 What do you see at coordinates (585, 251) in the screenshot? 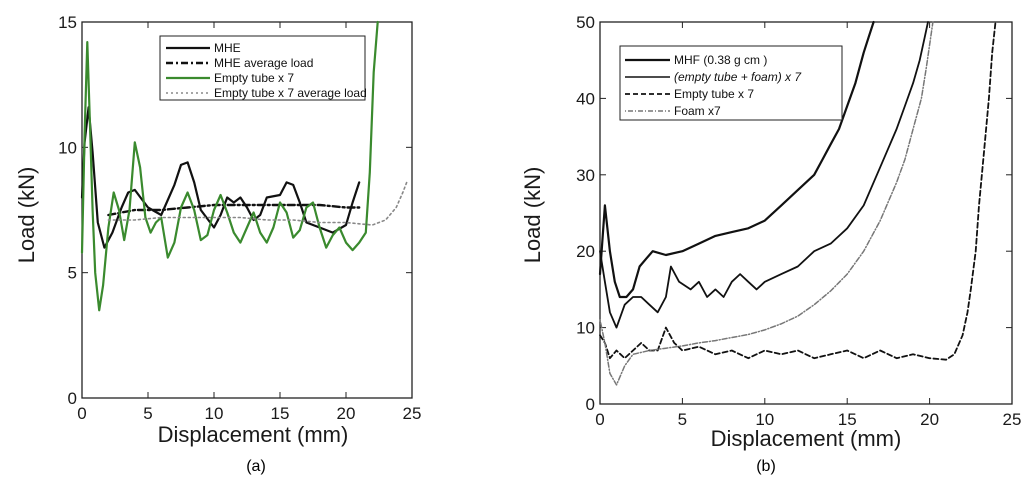
I see `y-tick-label-b-2: 20` at bounding box center [585, 251].